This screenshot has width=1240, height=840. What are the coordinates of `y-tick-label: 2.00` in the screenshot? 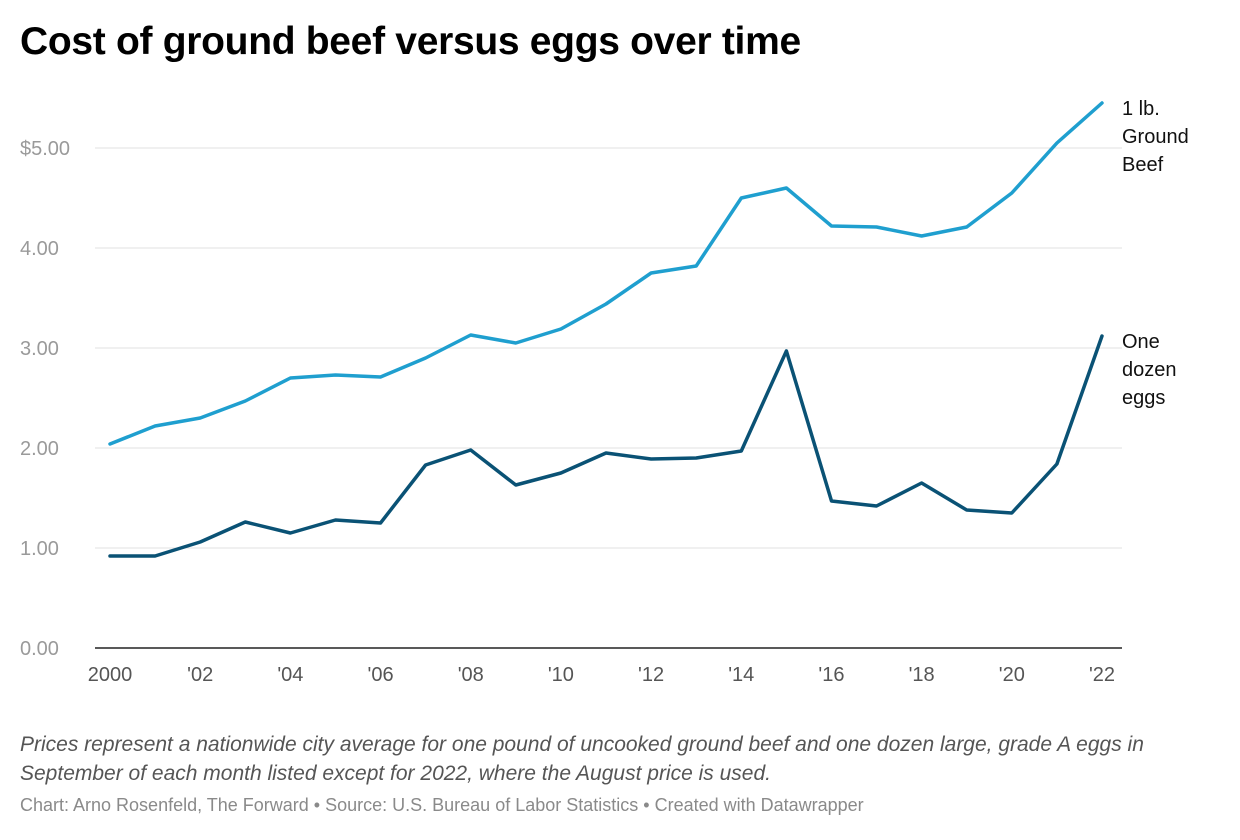 It's located at (39, 449).